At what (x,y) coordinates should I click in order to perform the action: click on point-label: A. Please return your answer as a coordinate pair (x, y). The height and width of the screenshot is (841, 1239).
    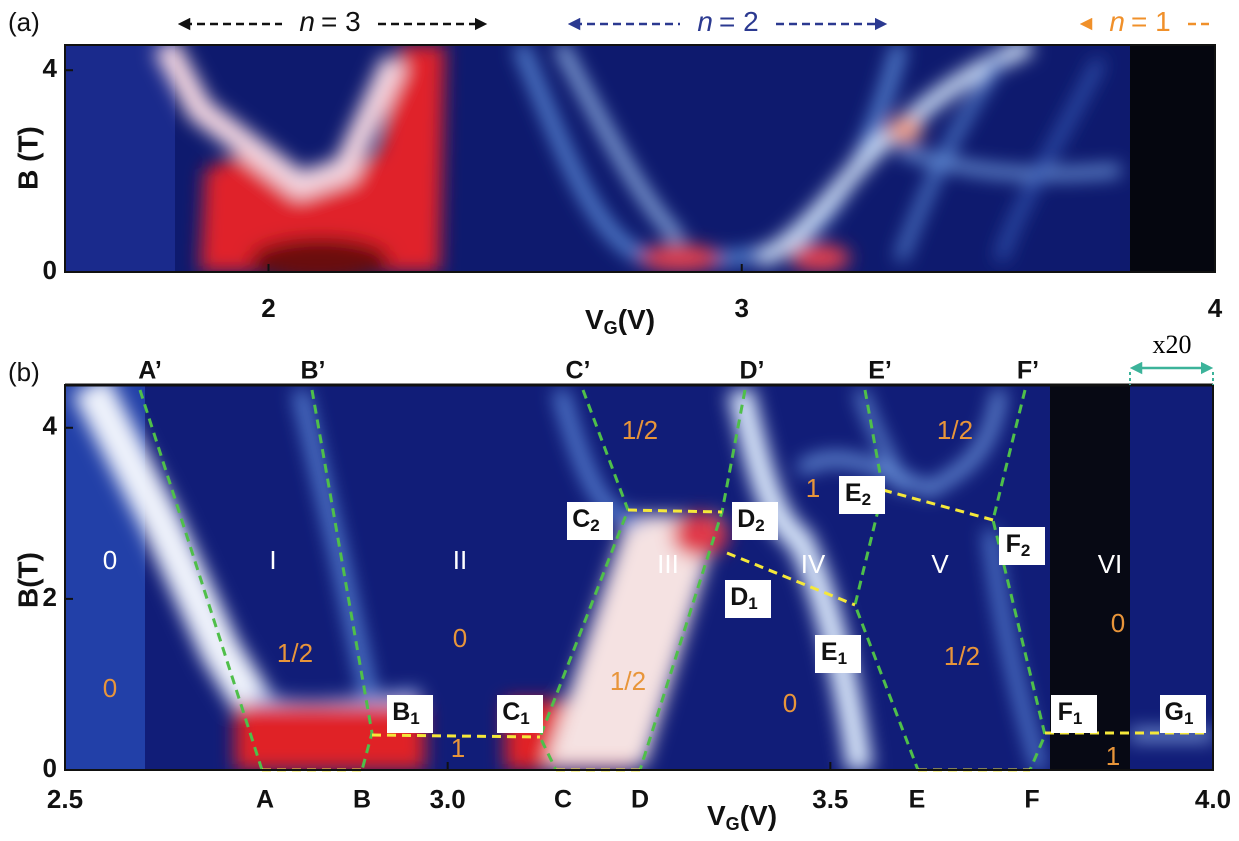
    Looking at the image, I should click on (265, 800).